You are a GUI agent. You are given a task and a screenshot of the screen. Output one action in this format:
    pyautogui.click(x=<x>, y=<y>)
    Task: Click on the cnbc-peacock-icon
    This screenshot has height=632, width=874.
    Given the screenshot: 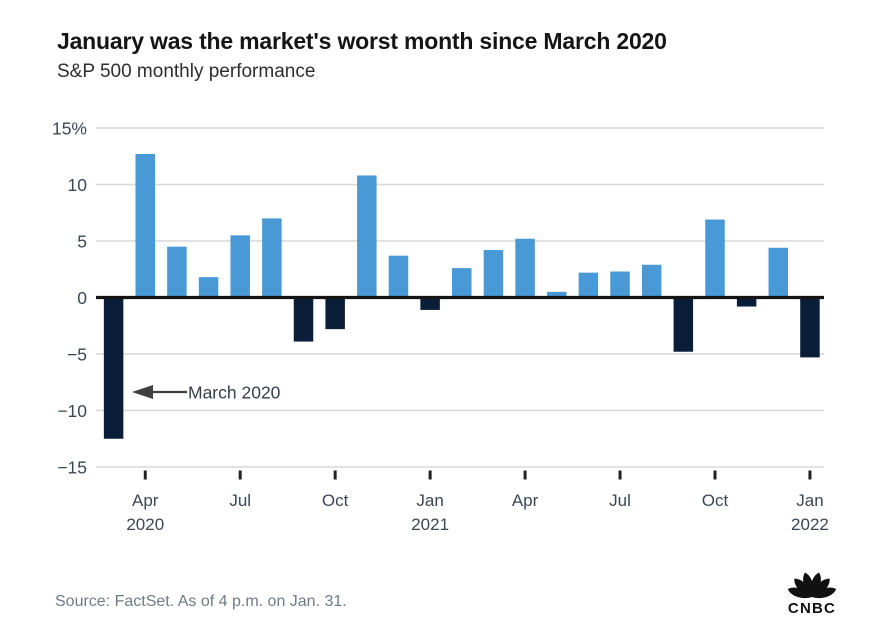 What is the action you would take?
    pyautogui.click(x=812, y=585)
    